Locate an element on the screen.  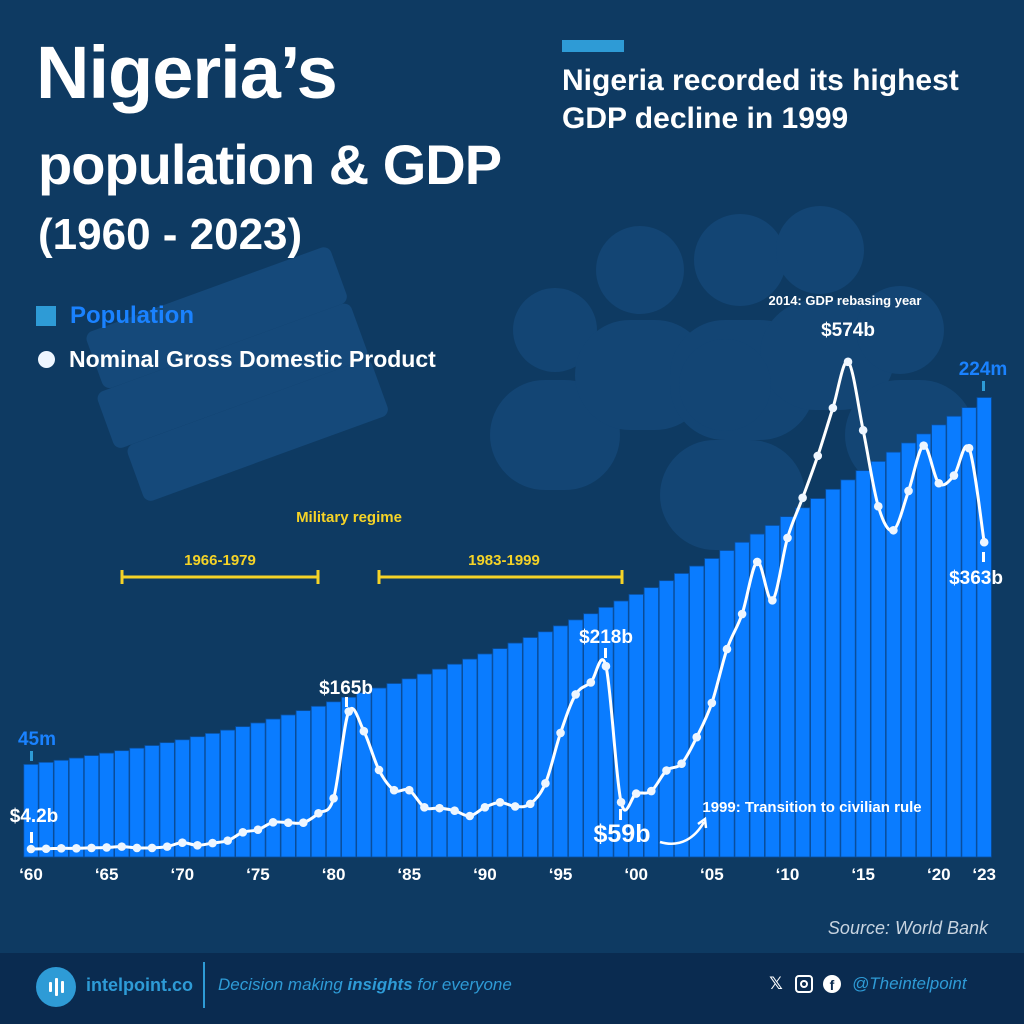
gdp-point-1998 is located at coordinates (606, 666).